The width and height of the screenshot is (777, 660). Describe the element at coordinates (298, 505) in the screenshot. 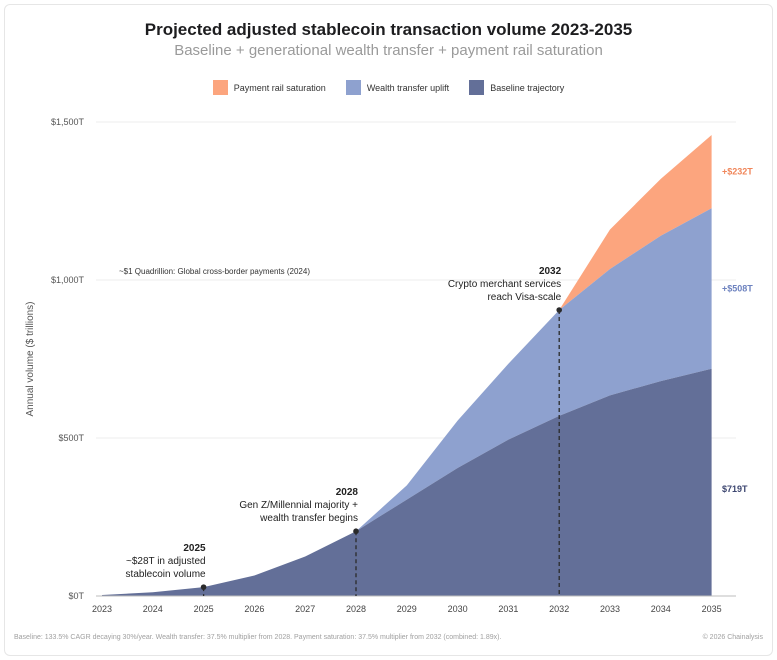

I see `annotation-text: Gen Z/Millennial majority +` at that location.